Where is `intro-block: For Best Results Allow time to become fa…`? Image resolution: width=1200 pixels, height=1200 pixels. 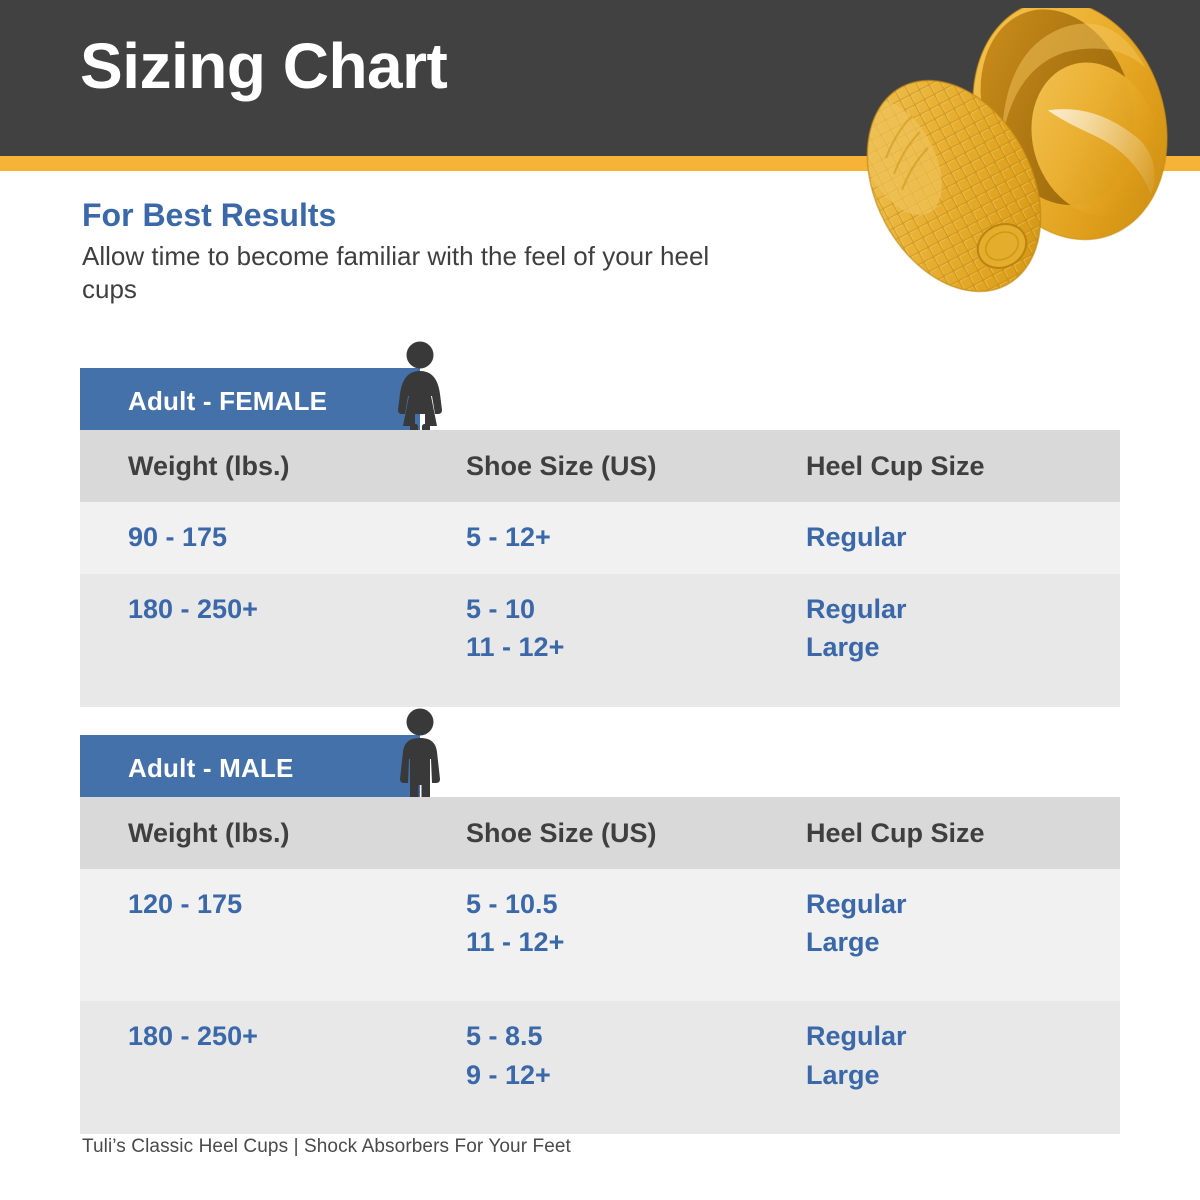 intro-block: For Best Results Allow time to become fa… is located at coordinates (402, 251).